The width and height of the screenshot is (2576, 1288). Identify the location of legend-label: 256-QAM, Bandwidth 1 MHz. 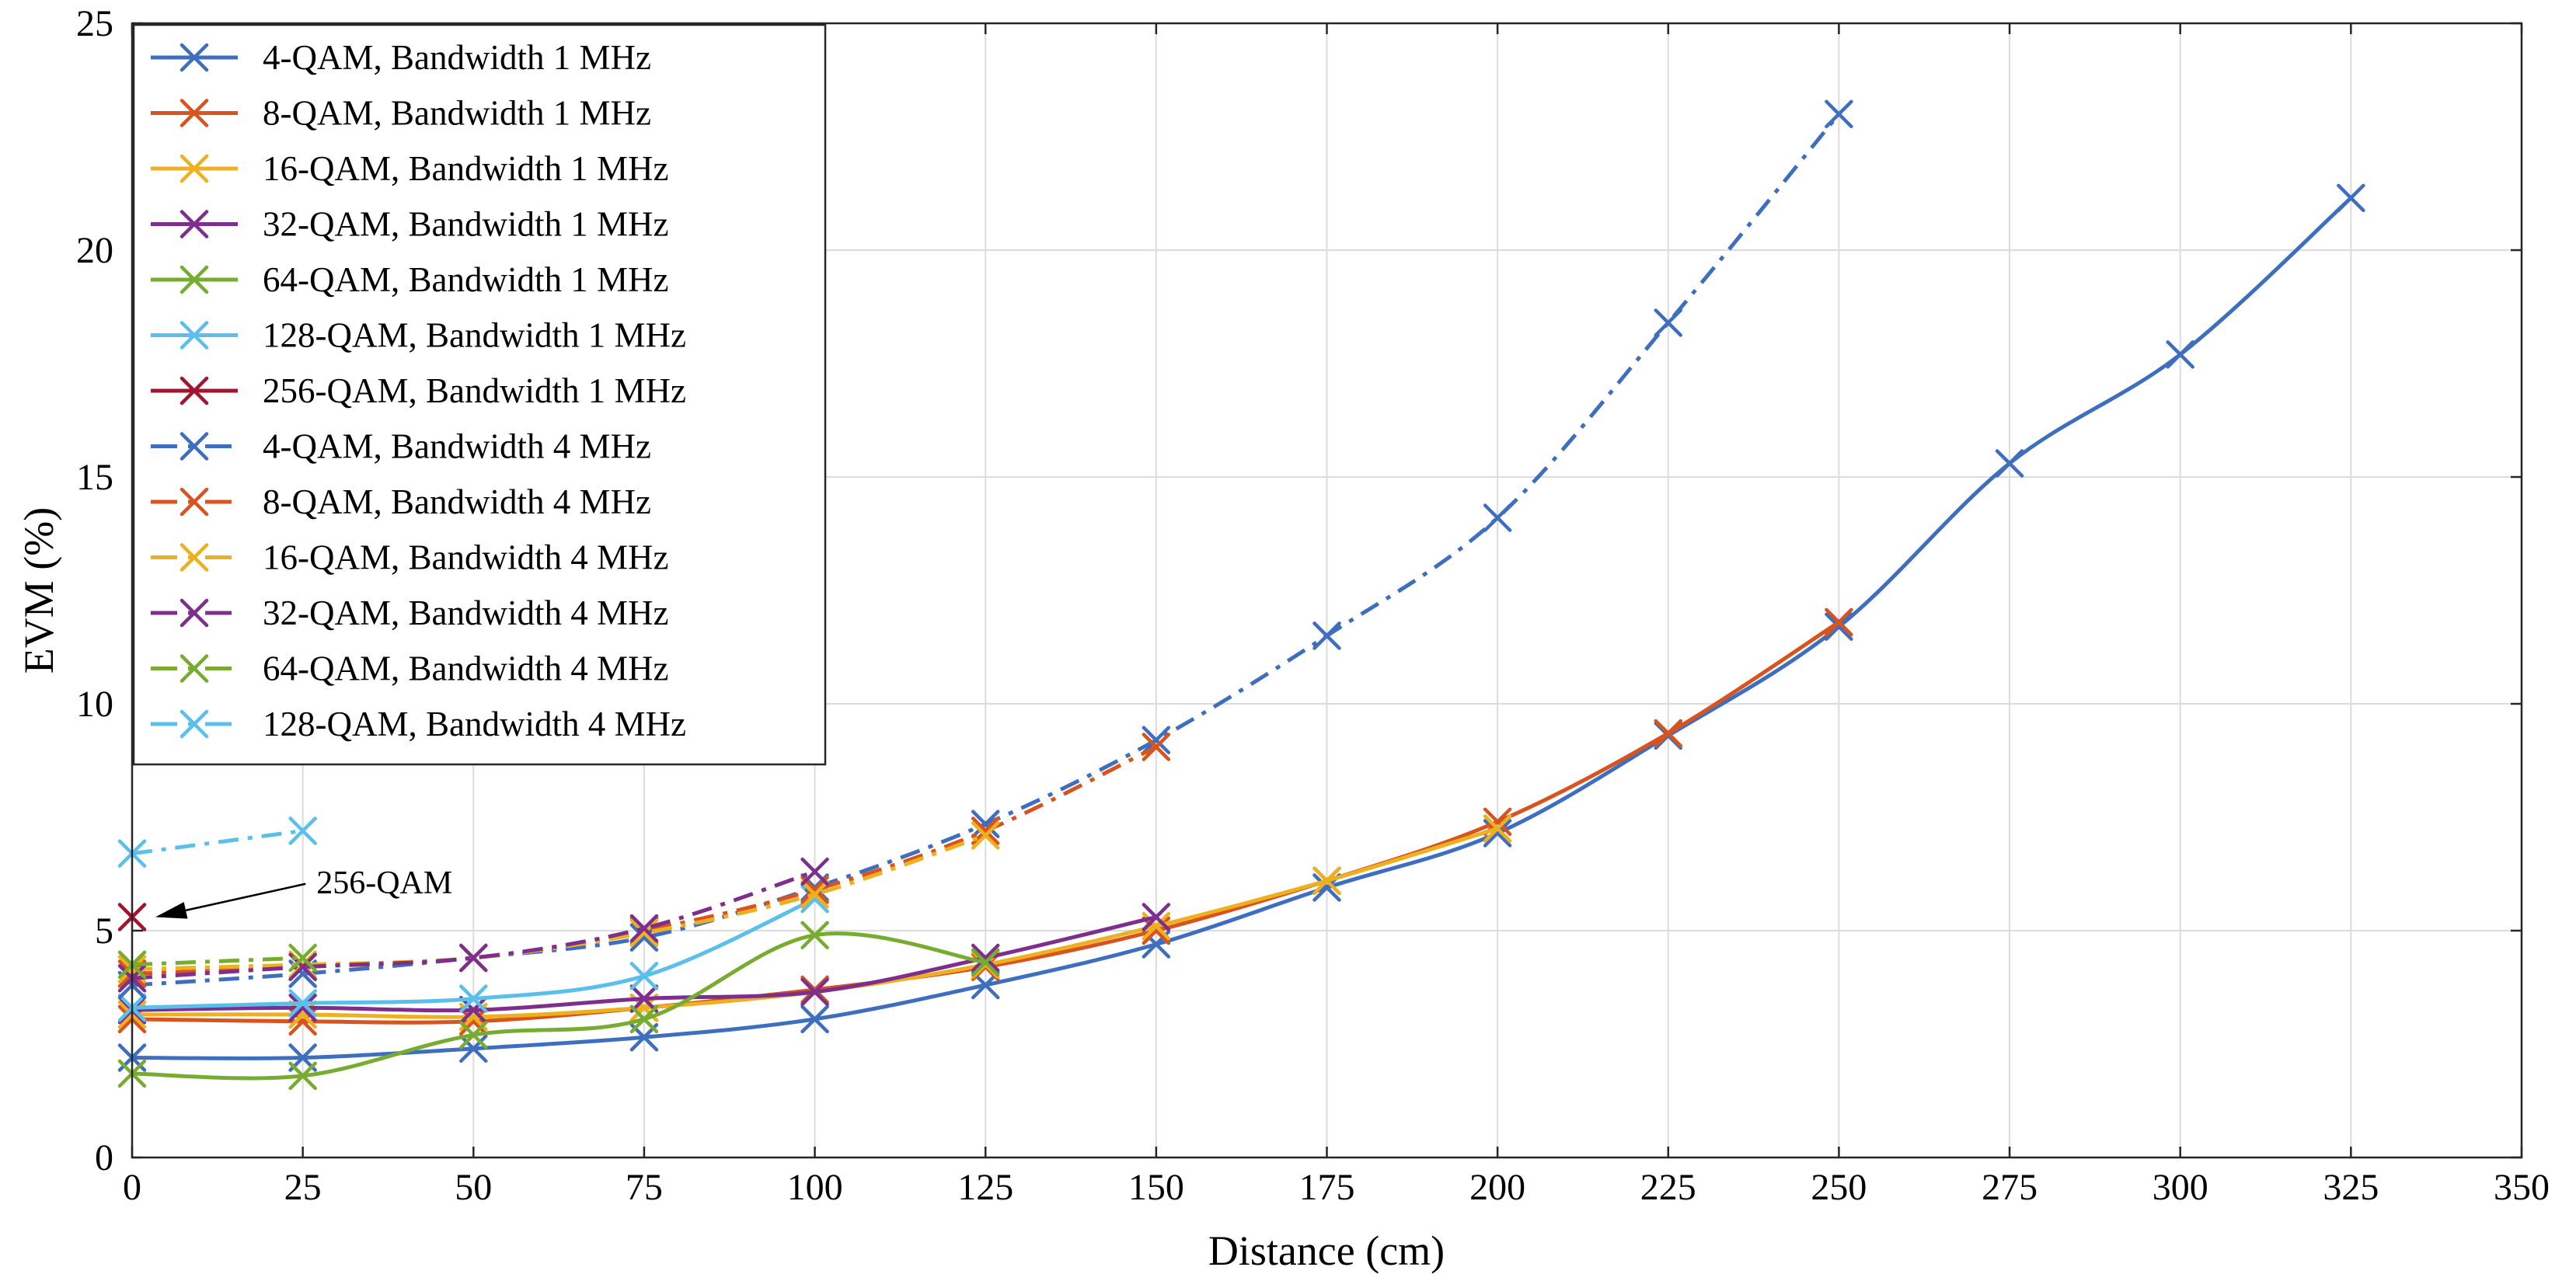
(474, 391).